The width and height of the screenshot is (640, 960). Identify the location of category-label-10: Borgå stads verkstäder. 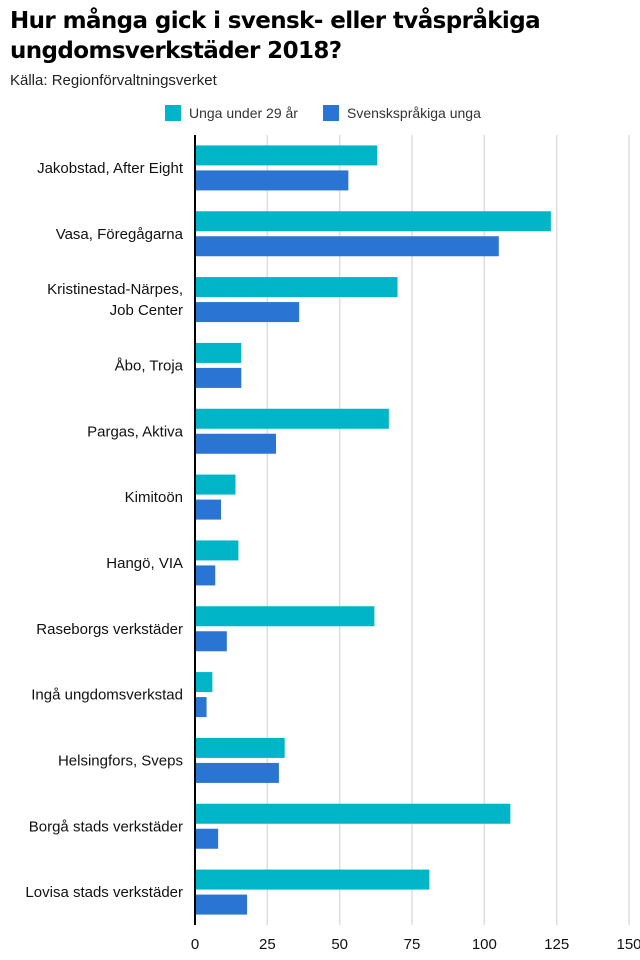
(106, 826).